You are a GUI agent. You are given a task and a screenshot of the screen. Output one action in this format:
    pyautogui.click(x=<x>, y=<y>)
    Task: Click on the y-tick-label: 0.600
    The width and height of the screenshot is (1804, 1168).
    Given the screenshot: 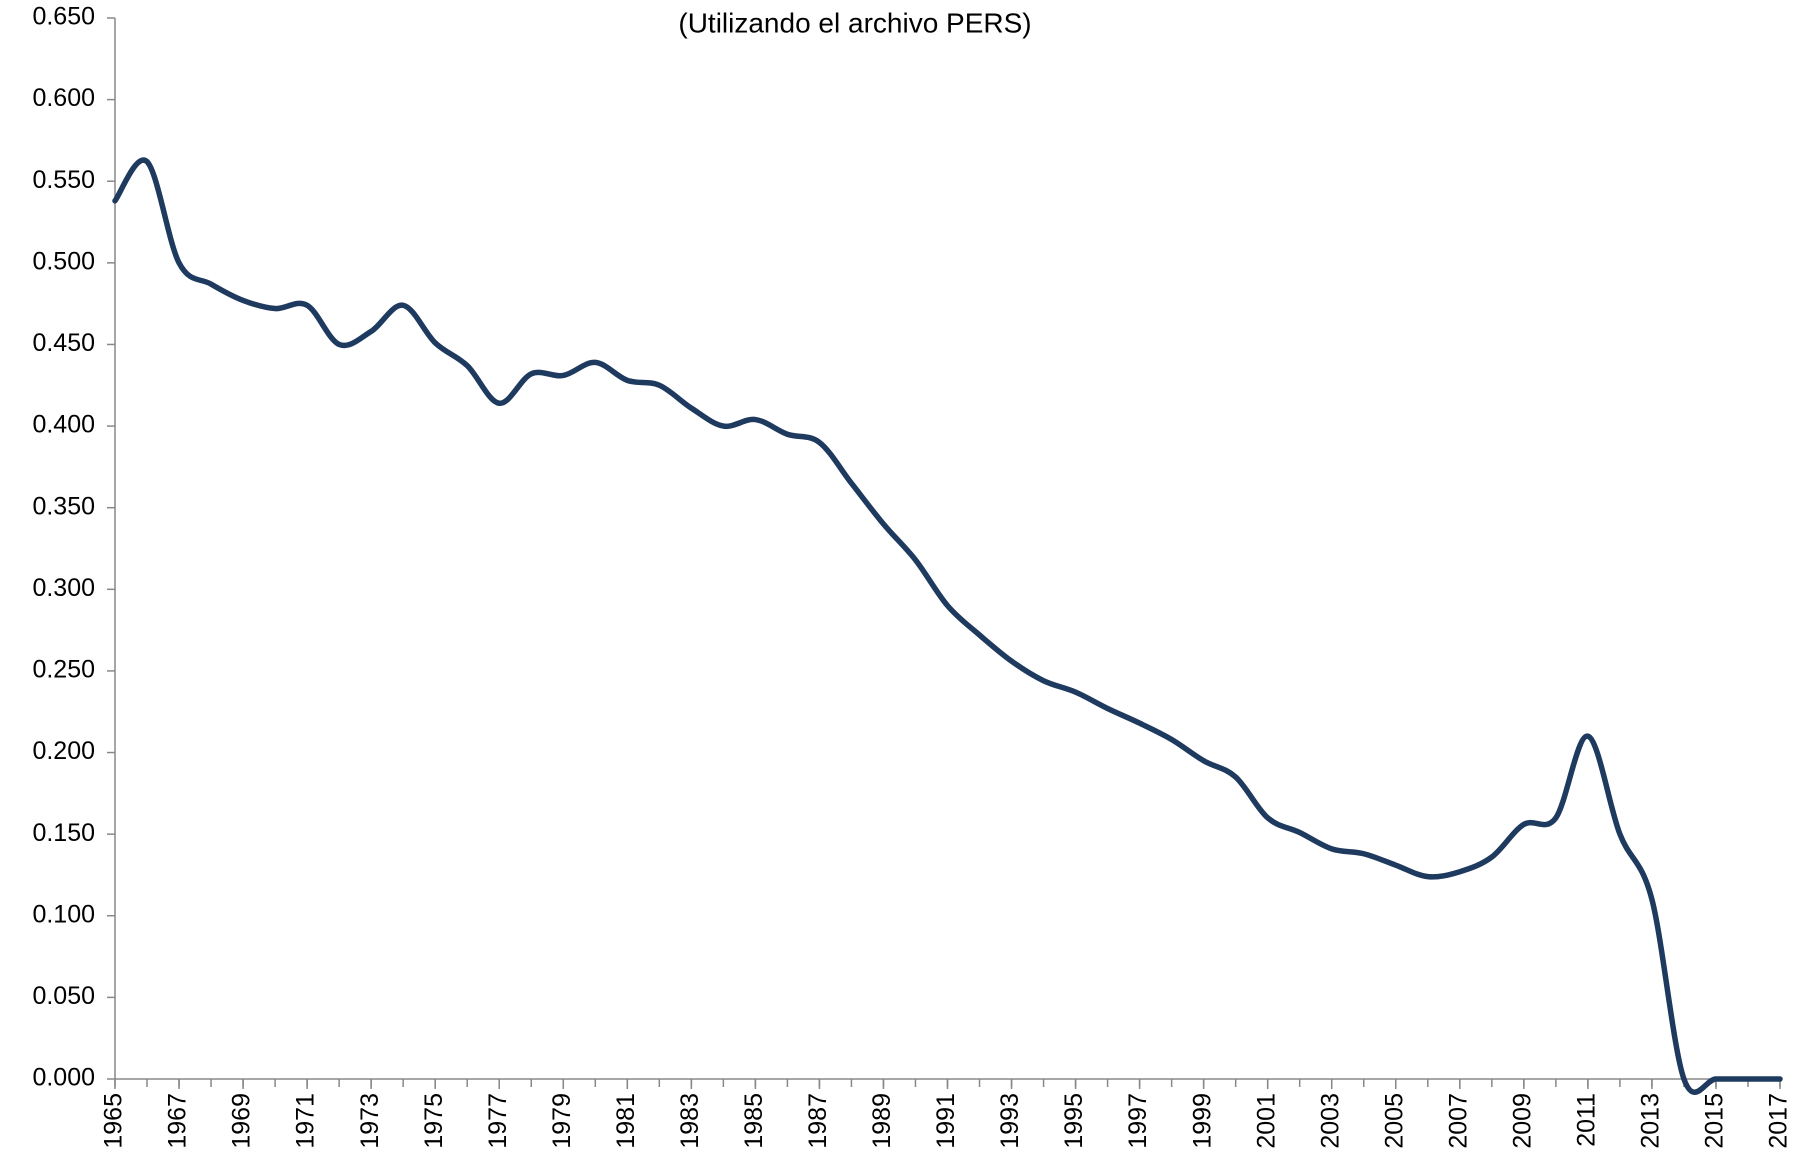 What is the action you would take?
    pyautogui.click(x=63, y=98)
    